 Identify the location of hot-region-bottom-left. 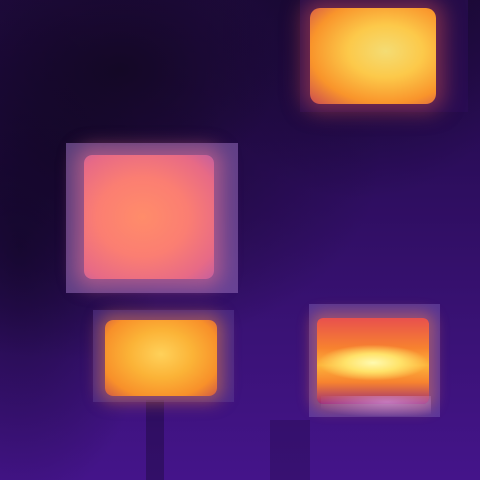
(161, 358).